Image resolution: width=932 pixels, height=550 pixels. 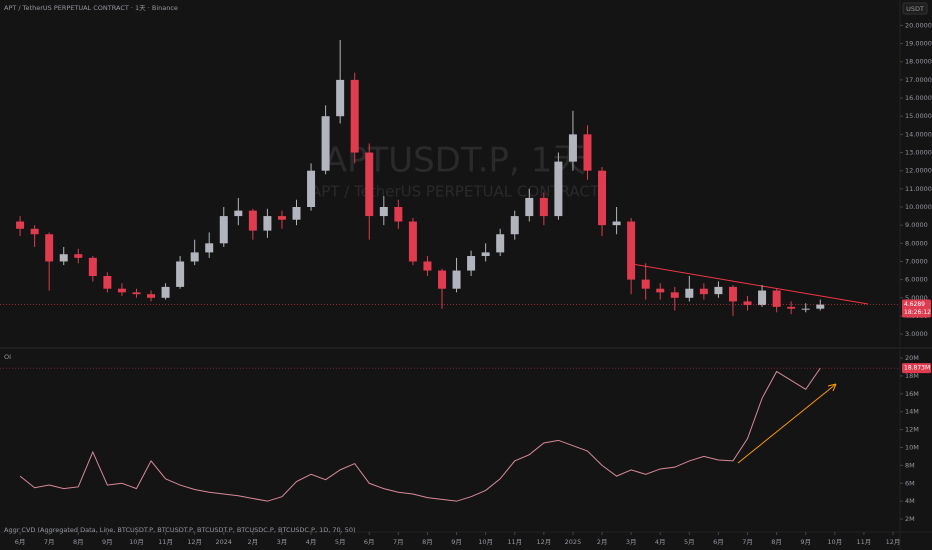 What do you see at coordinates (573, 542) in the screenshot?
I see `x-tick-label: 2025` at bounding box center [573, 542].